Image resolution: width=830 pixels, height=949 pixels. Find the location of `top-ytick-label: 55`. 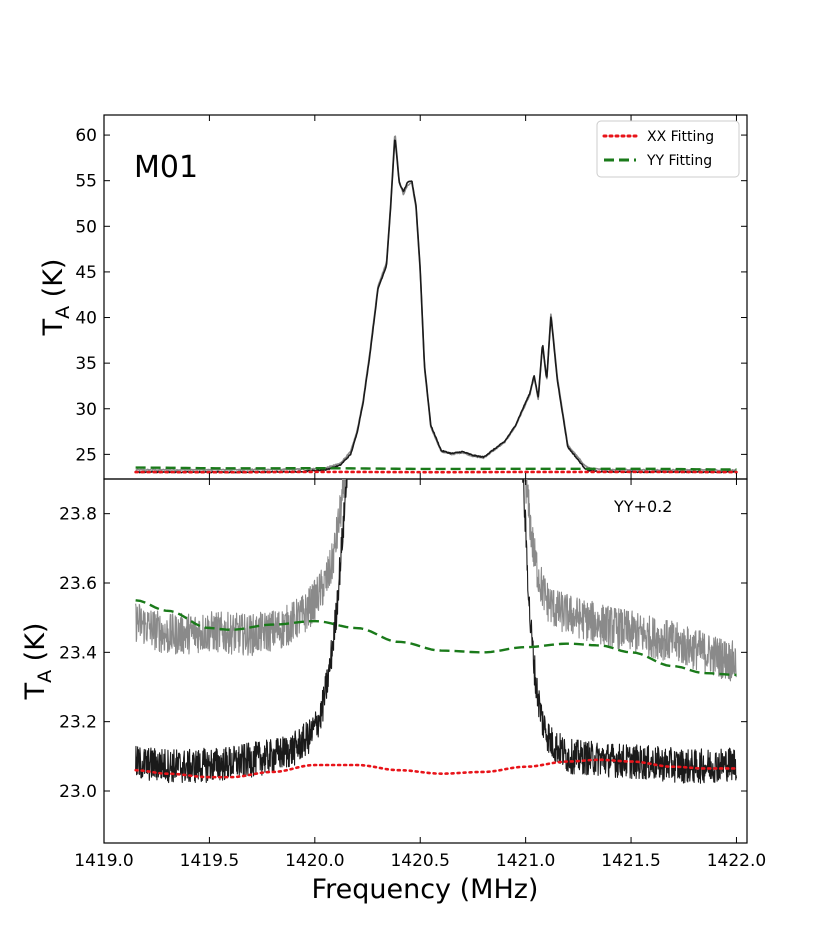

top-ytick-label: 55 is located at coordinates (86, 182).